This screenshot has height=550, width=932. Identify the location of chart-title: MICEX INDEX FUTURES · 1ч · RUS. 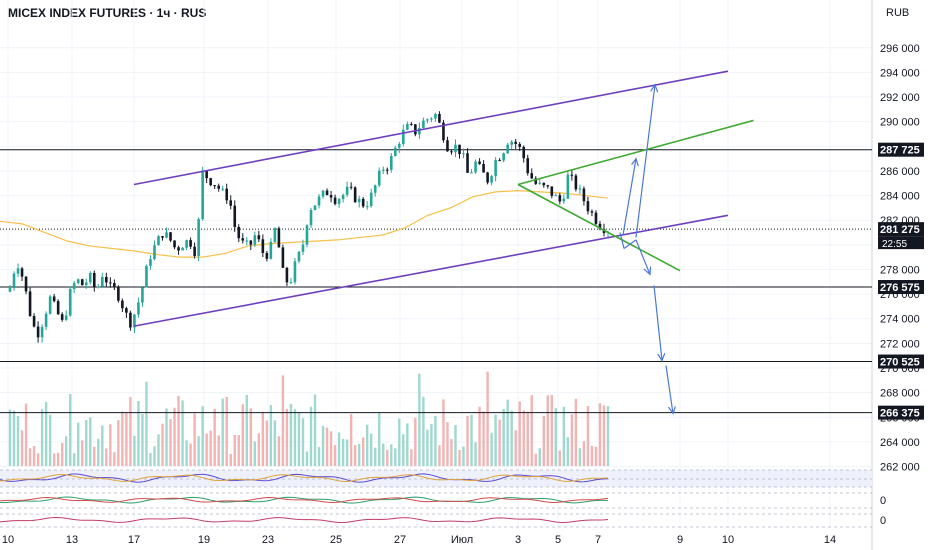
(107, 13).